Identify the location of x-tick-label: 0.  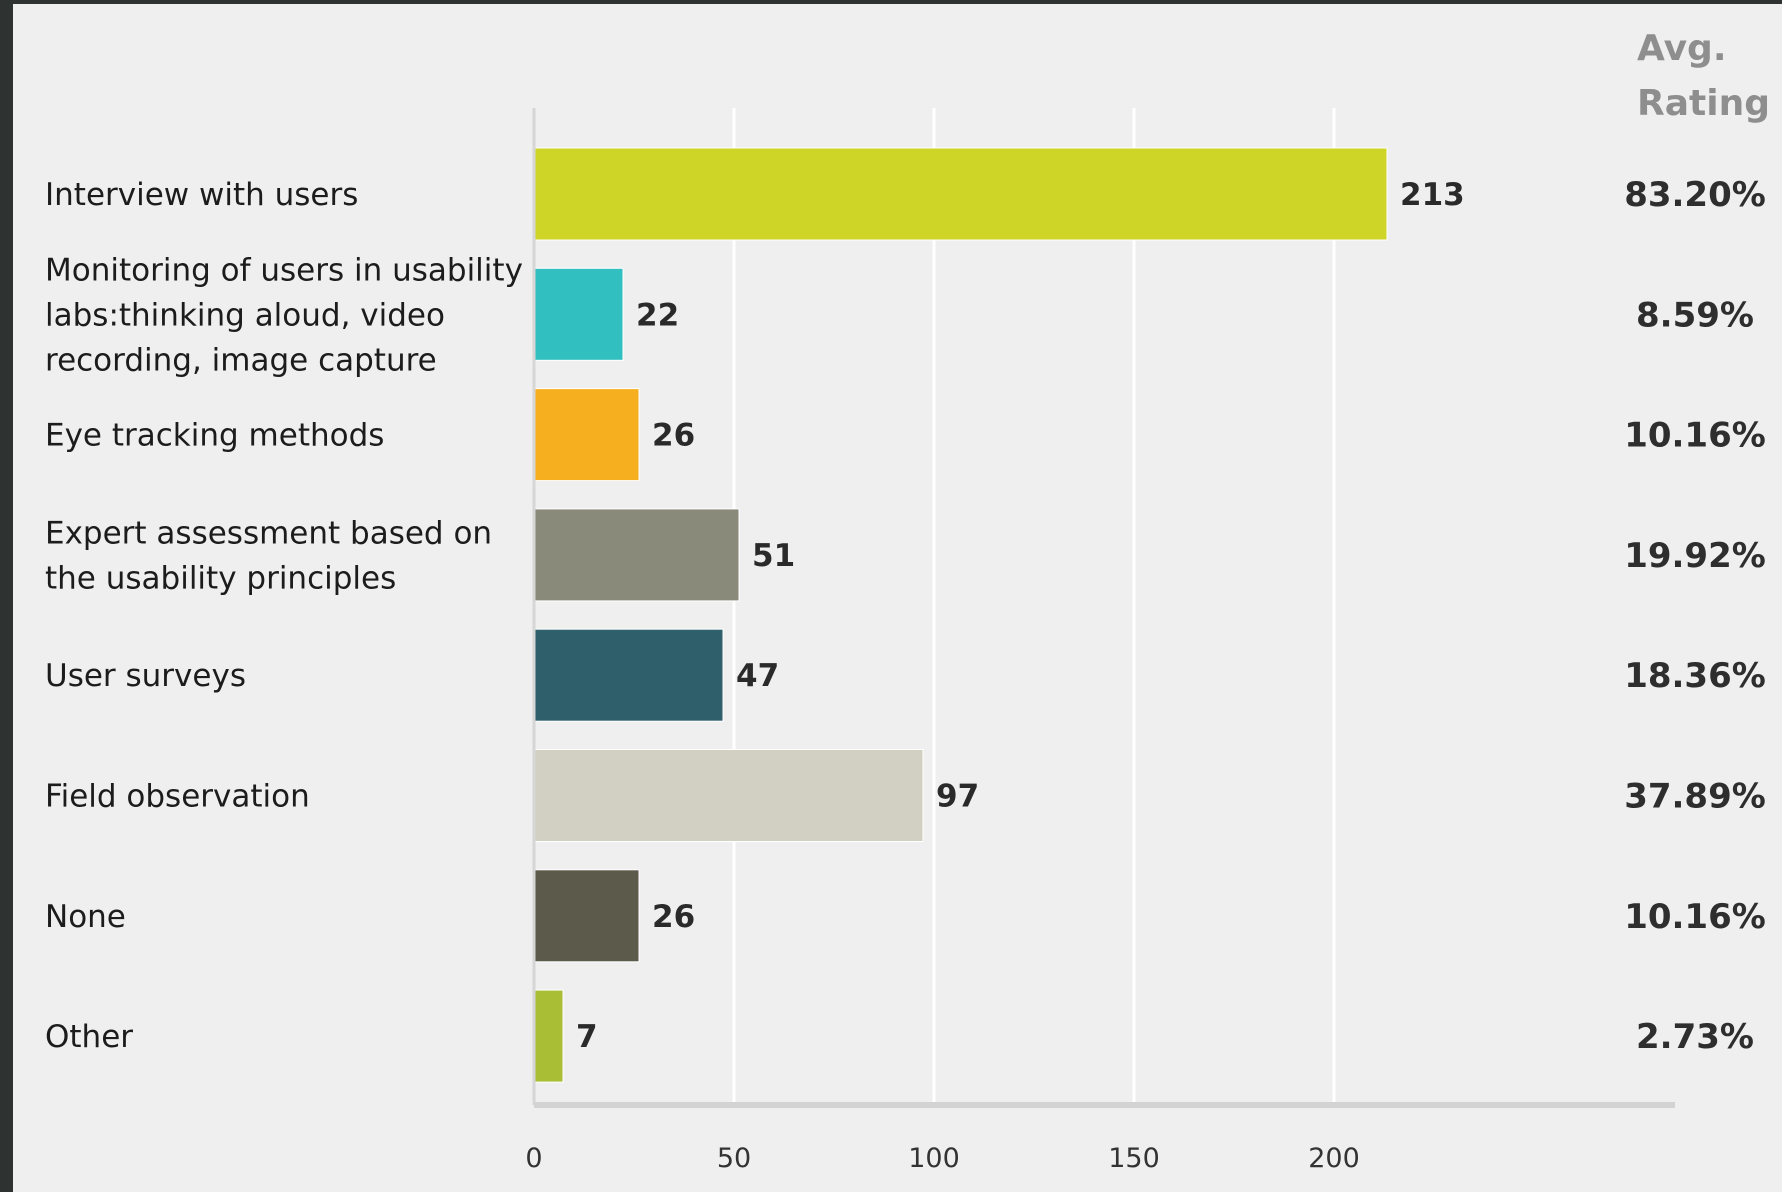
(533, 1158).